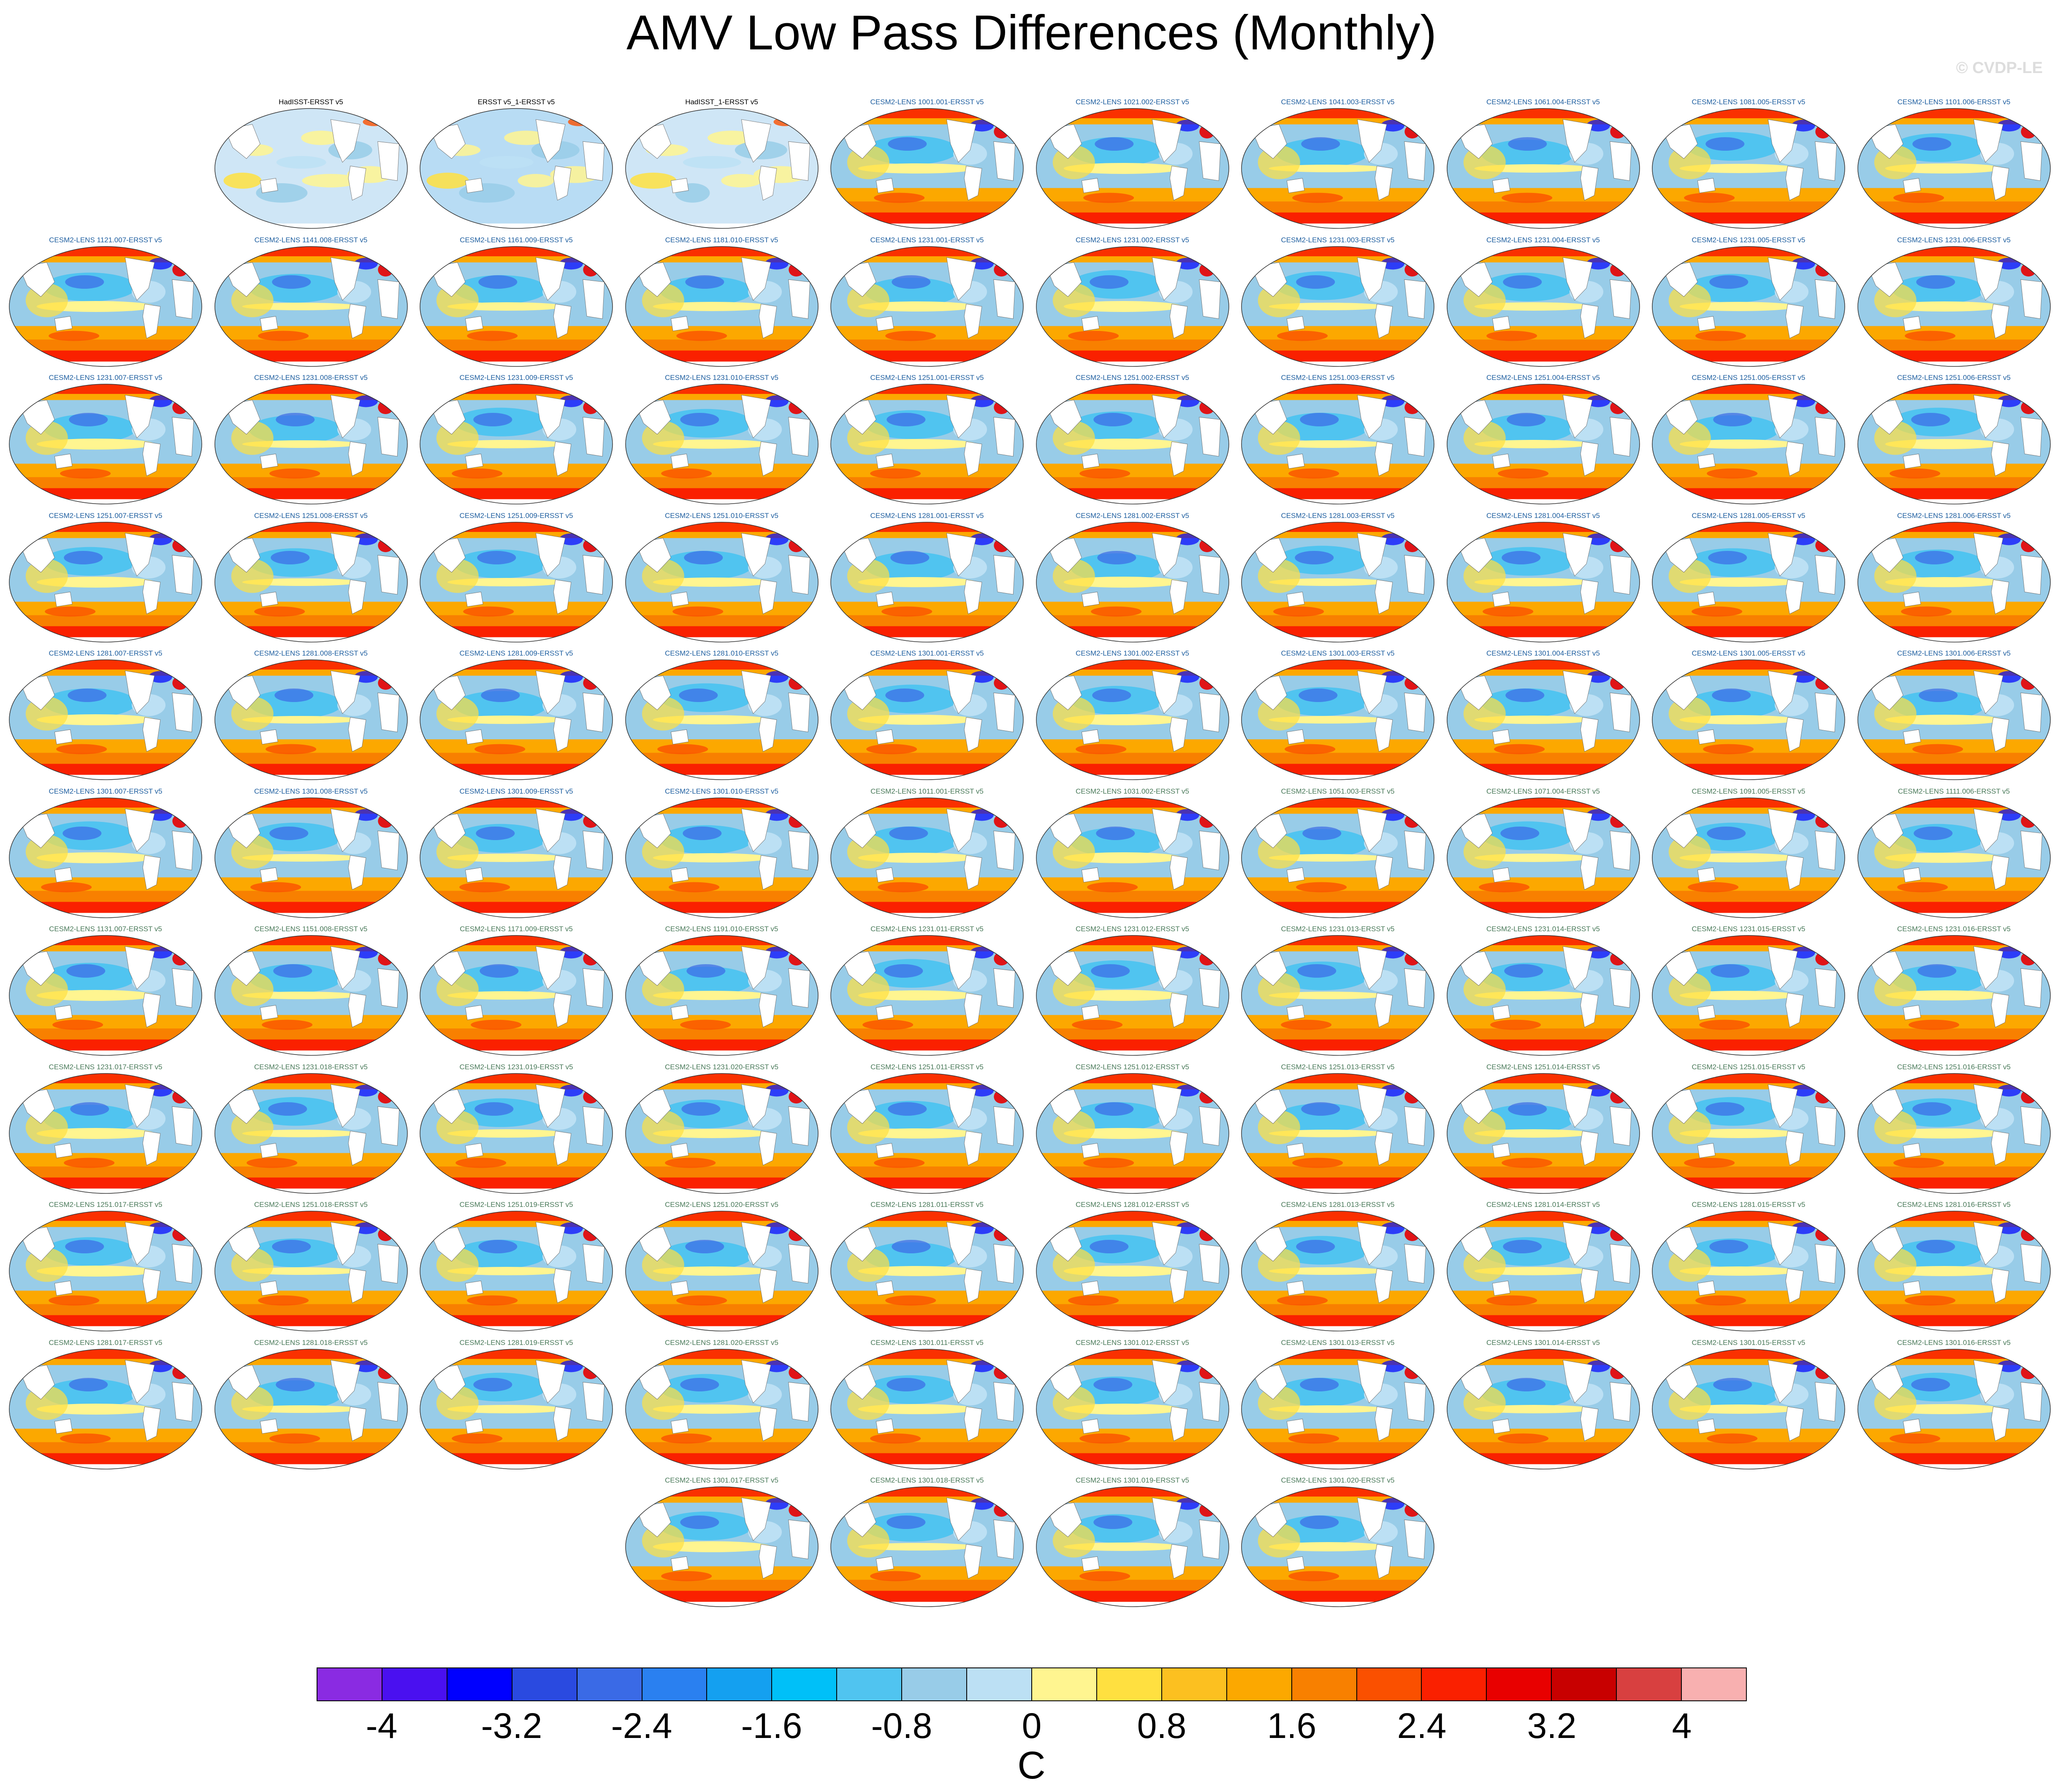 Image resolution: width=2063 pixels, height=1792 pixels. I want to click on figure-title: AMV Low Pass Differences (Monthly), so click(1031, 32).